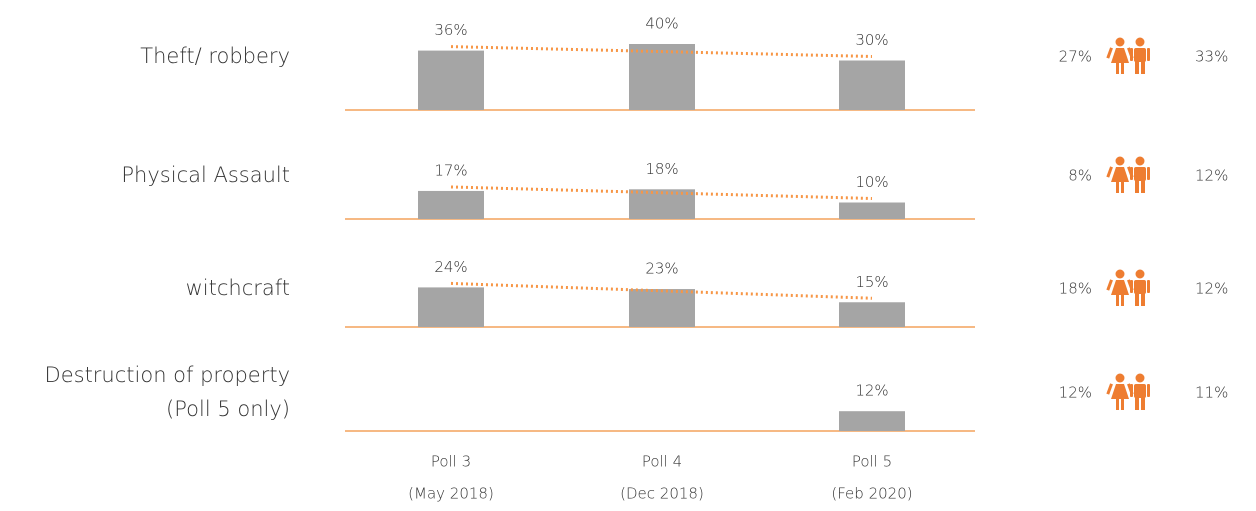 This screenshot has height=511, width=1256. I want to click on value-label: 30%, so click(871, 40).